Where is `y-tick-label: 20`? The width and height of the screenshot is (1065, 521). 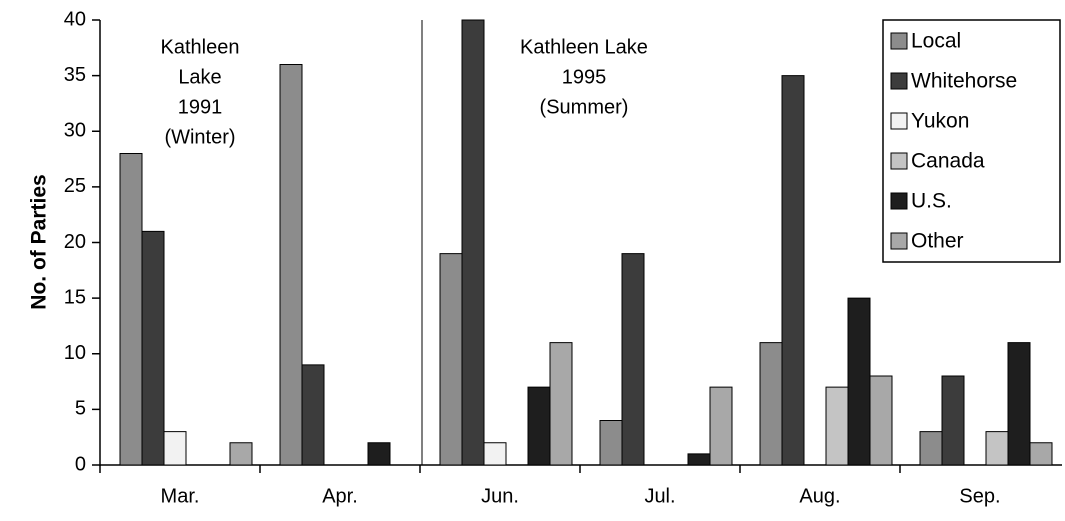
y-tick-label: 20 is located at coordinates (75, 242).